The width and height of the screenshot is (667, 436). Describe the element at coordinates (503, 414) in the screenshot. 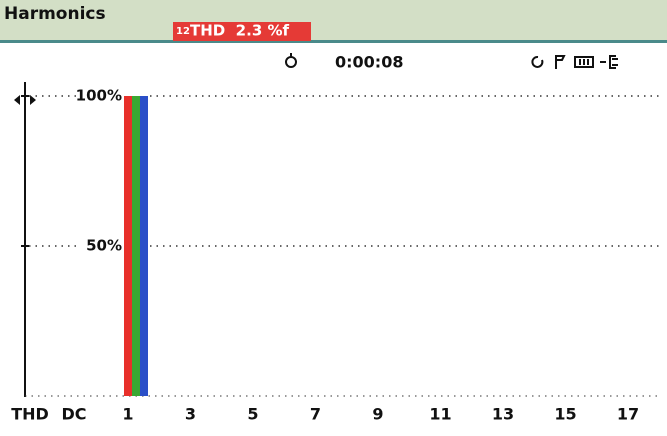

I see `x-tick-label: 13` at that location.